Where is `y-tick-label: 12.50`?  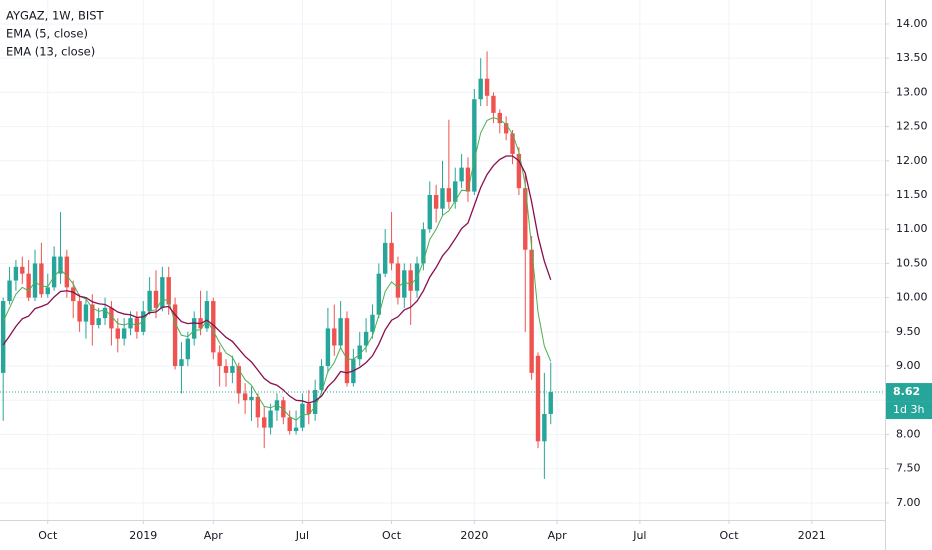
y-tick-label: 12.50 is located at coordinates (912, 126).